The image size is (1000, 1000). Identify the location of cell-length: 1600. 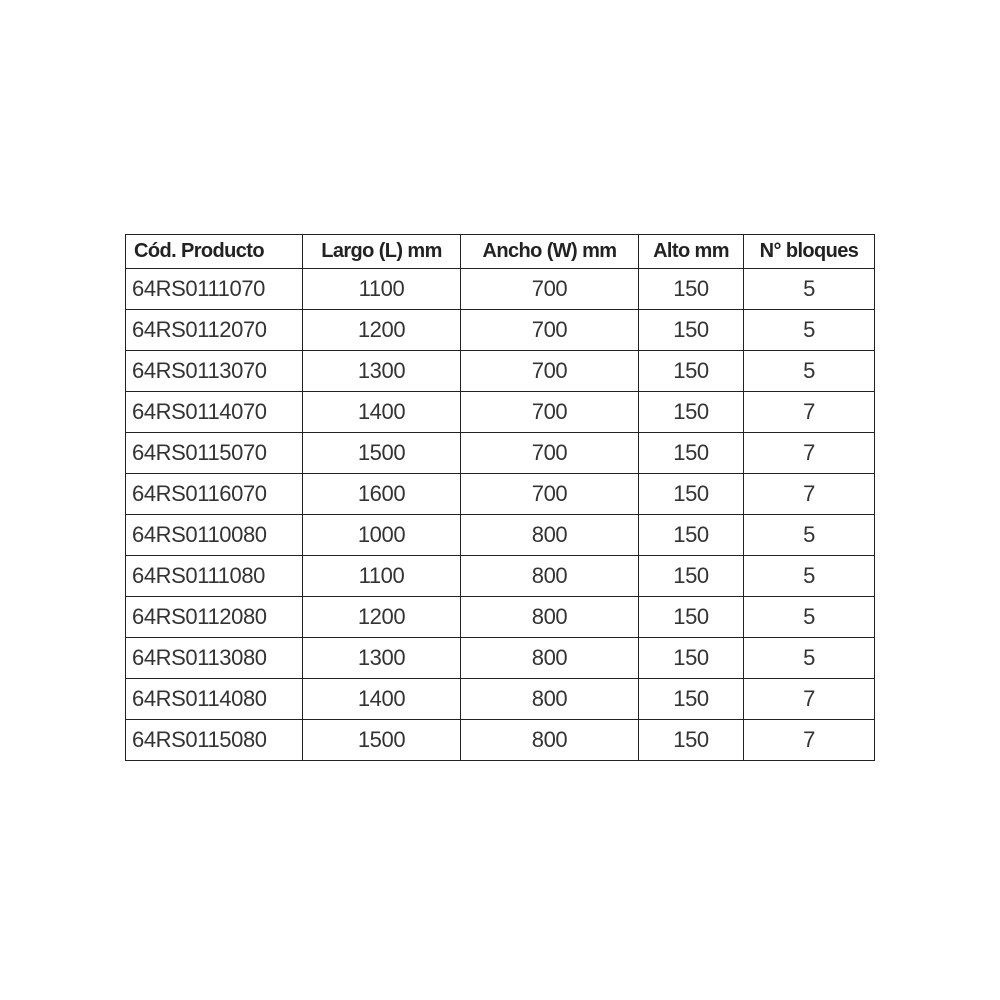
(381, 494).